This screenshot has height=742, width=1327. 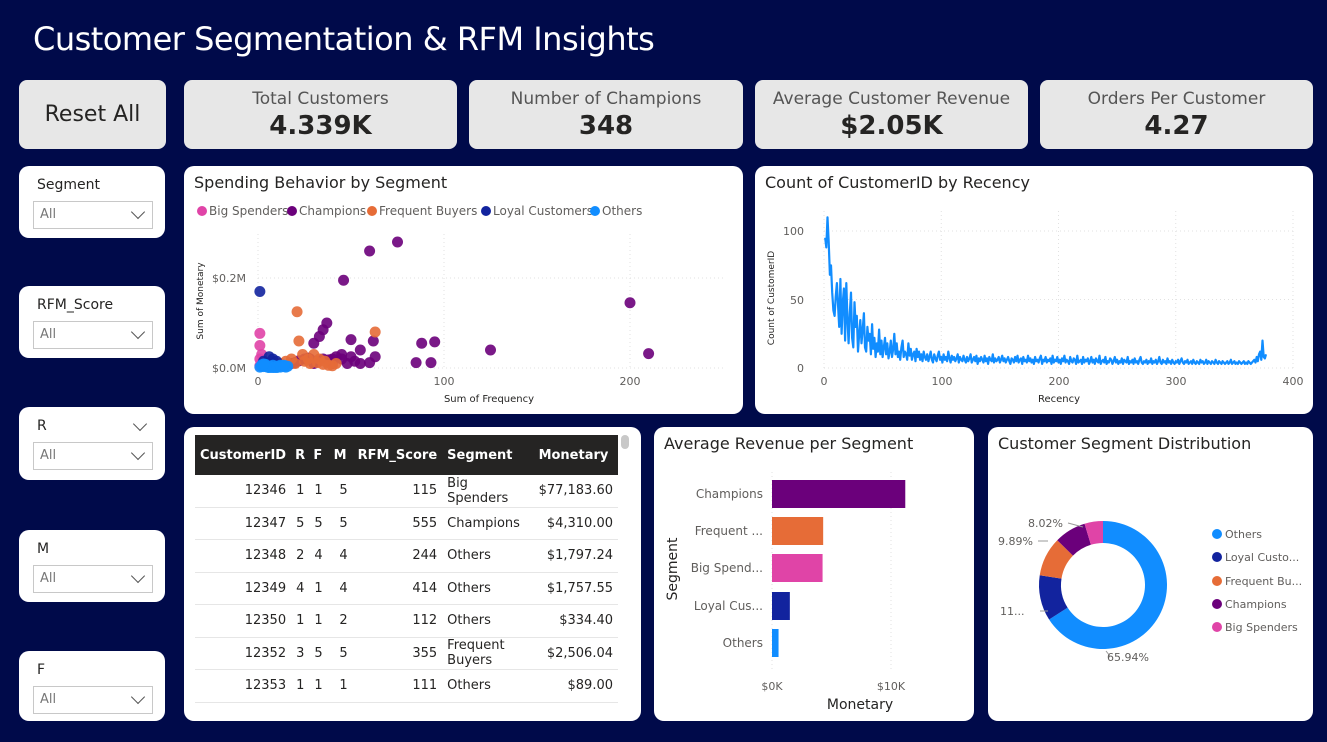 What do you see at coordinates (93, 335) in the screenshot?
I see `rfm-score-dropdown: All` at bounding box center [93, 335].